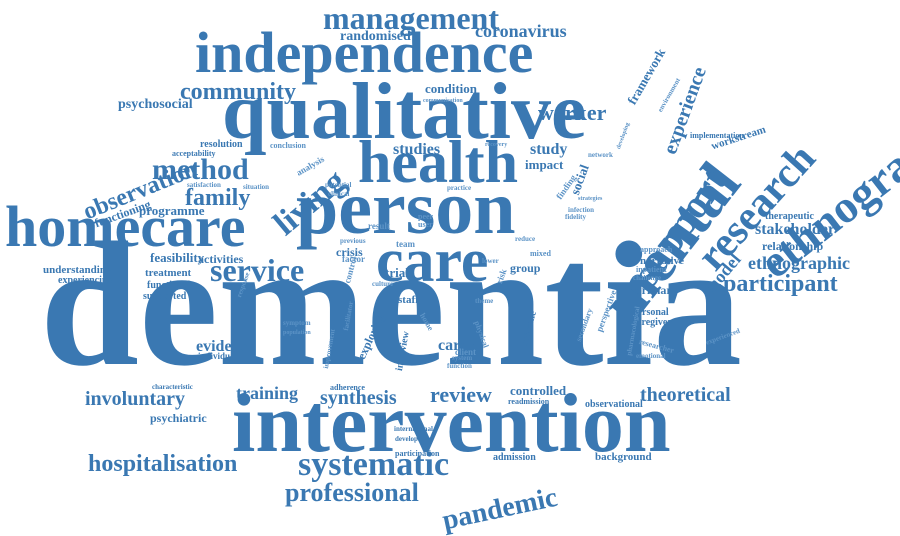 The height and width of the screenshot is (536, 900). What do you see at coordinates (451, 88) in the screenshot?
I see `word-condition: condition` at bounding box center [451, 88].